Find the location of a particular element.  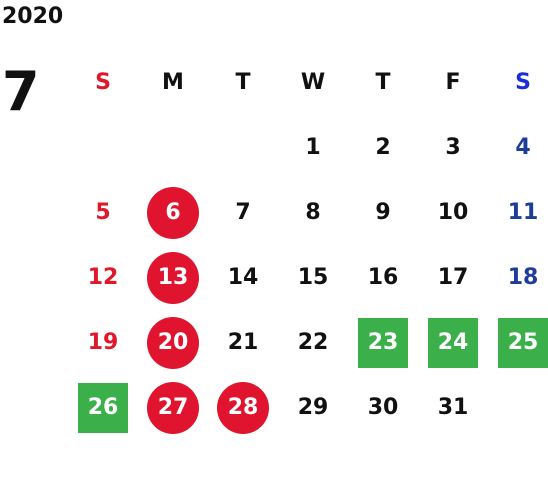

day-number: 31 is located at coordinates (453, 407).